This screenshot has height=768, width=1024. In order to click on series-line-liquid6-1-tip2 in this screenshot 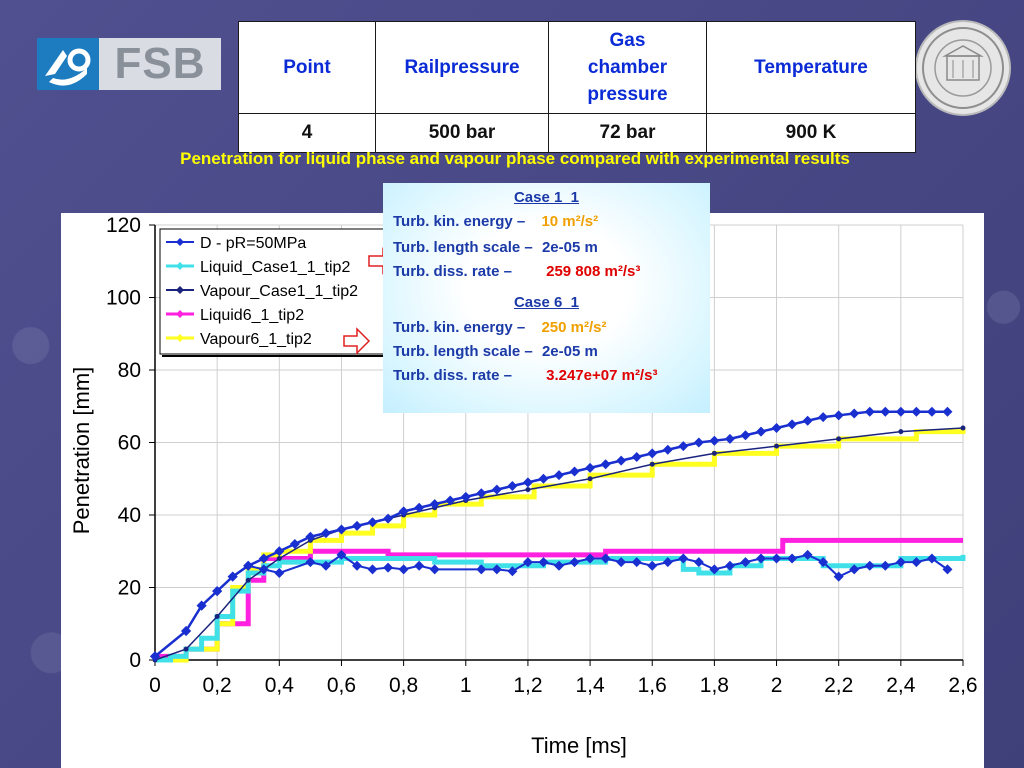, I will do `click(559, 598)`.